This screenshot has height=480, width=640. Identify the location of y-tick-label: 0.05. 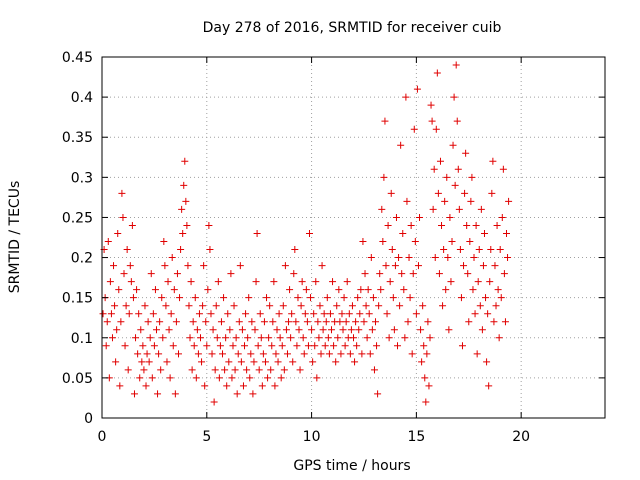
(77, 379).